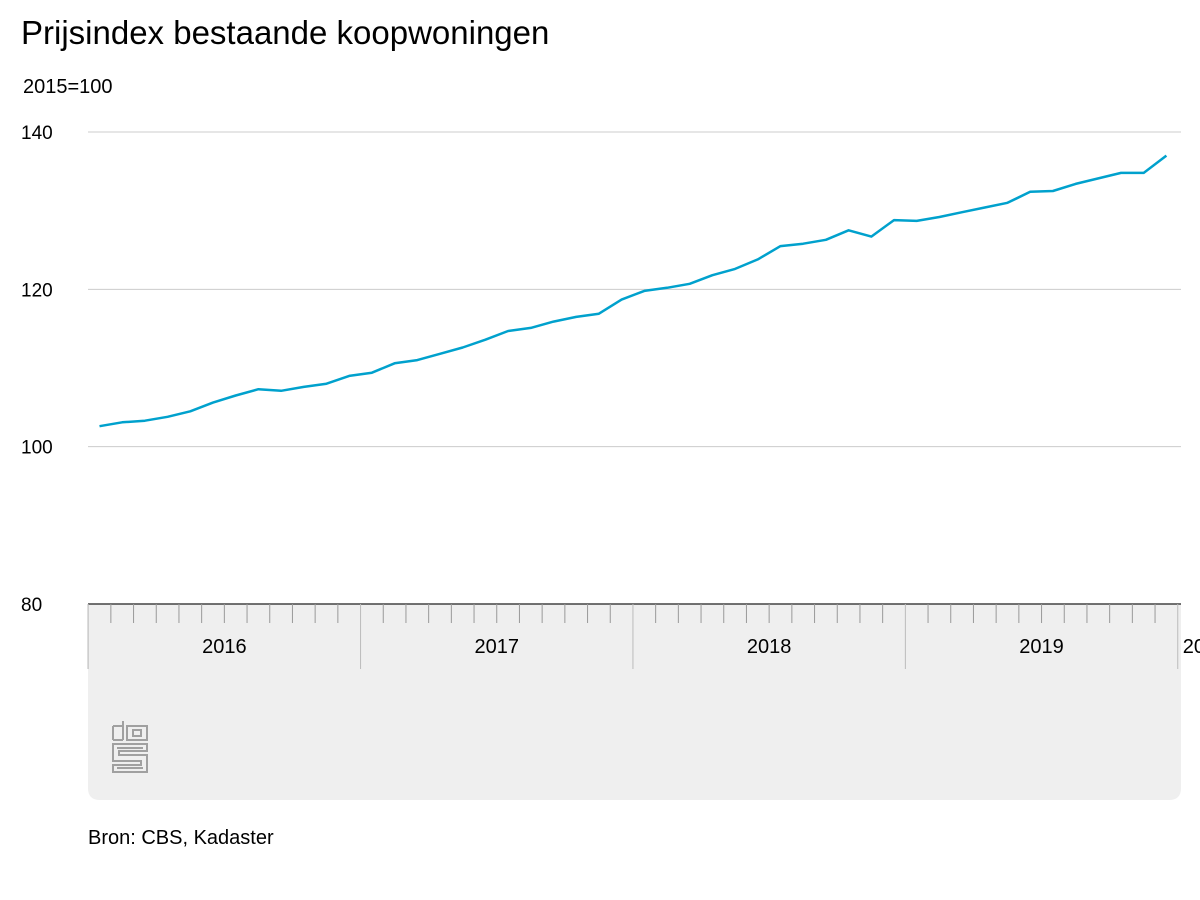  What do you see at coordinates (37, 133) in the screenshot?
I see `y-tick-label-140: 140` at bounding box center [37, 133].